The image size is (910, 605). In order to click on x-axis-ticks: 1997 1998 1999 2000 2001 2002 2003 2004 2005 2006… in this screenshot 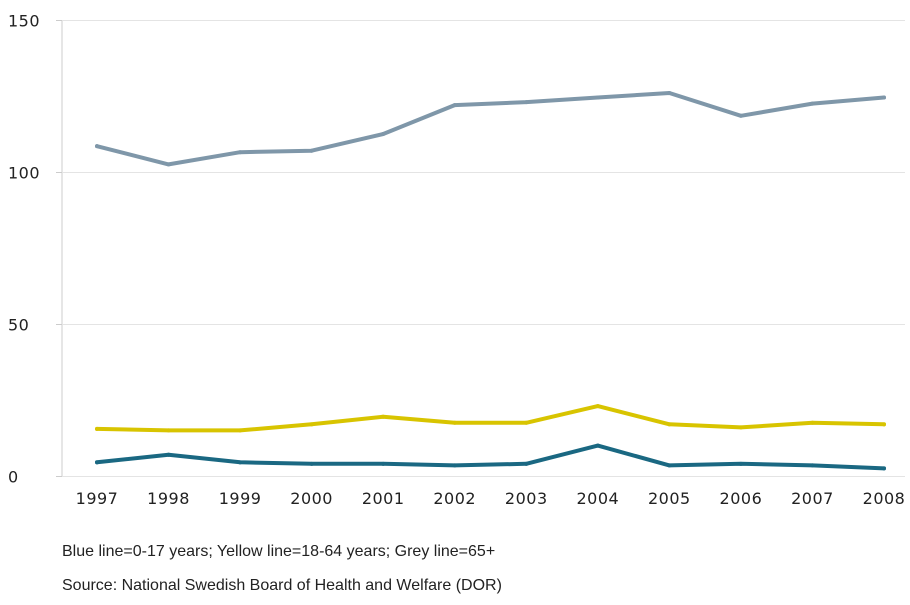, I will do `click(491, 498)`.